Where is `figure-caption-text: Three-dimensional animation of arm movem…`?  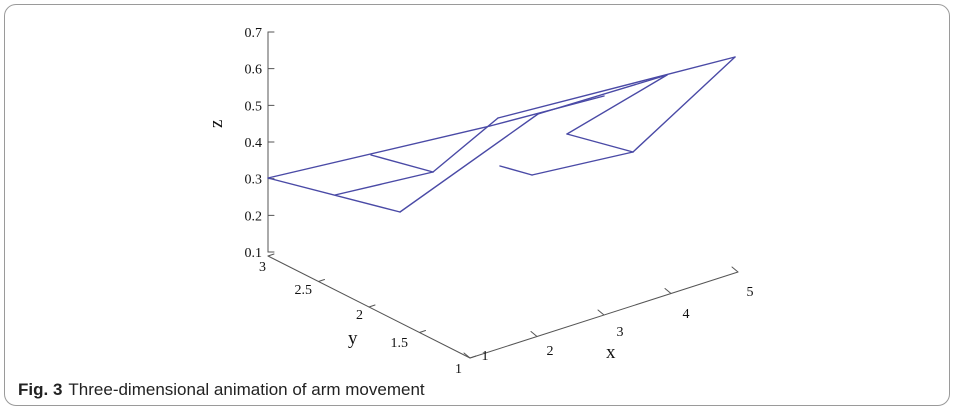
figure-caption-text: Three-dimensional animation of arm movem… is located at coordinates (246, 389).